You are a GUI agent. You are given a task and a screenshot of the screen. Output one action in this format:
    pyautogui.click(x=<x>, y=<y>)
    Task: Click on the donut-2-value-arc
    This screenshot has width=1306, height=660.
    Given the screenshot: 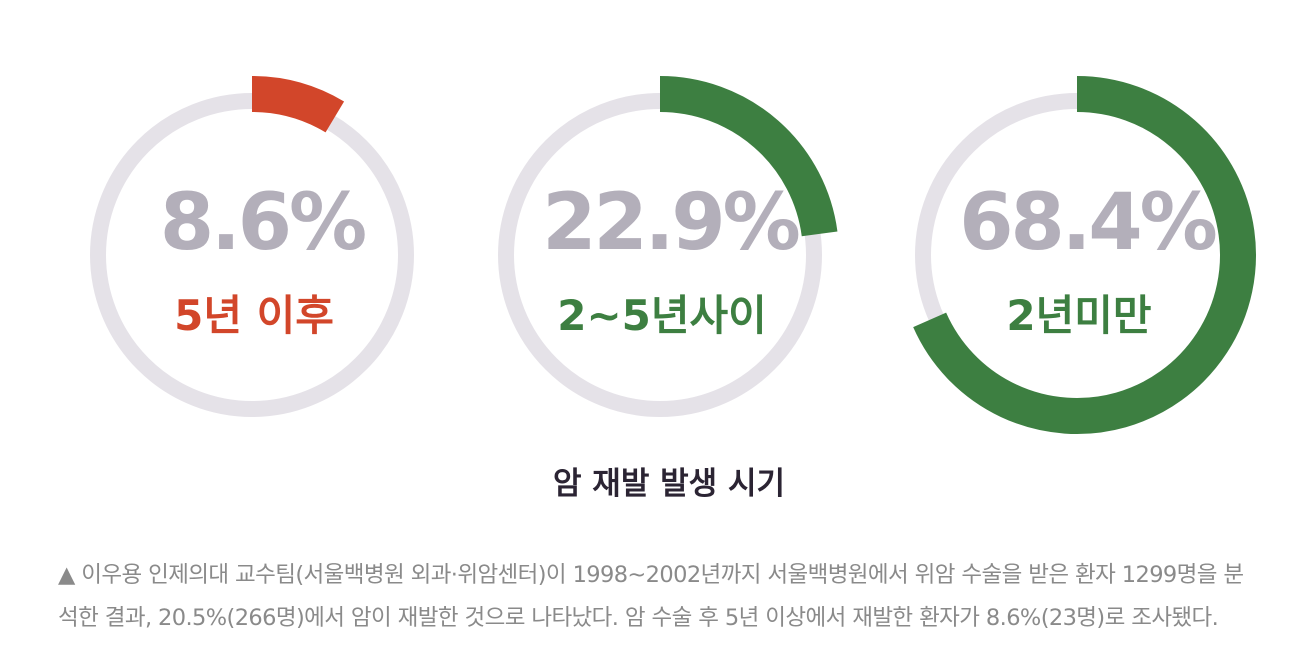 What is the action you would take?
    pyautogui.click(x=748, y=156)
    